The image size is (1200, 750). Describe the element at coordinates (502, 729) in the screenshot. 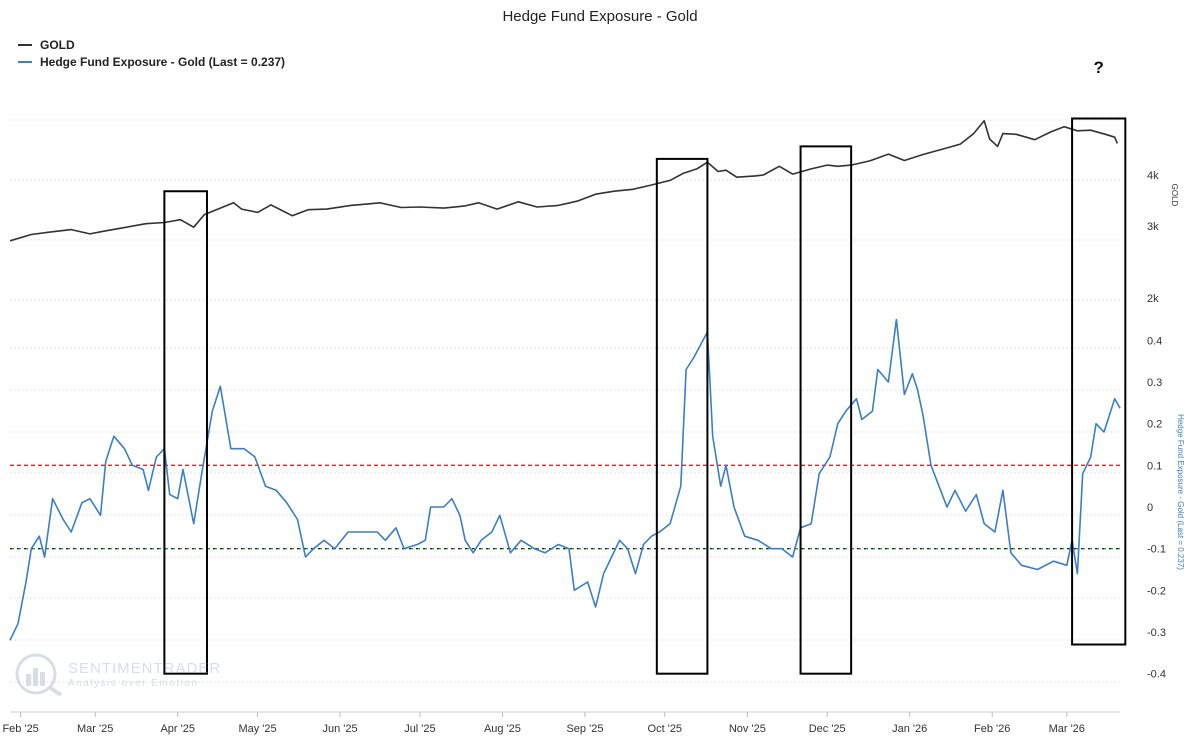

I see `x-tick-label: Aug '25` at that location.